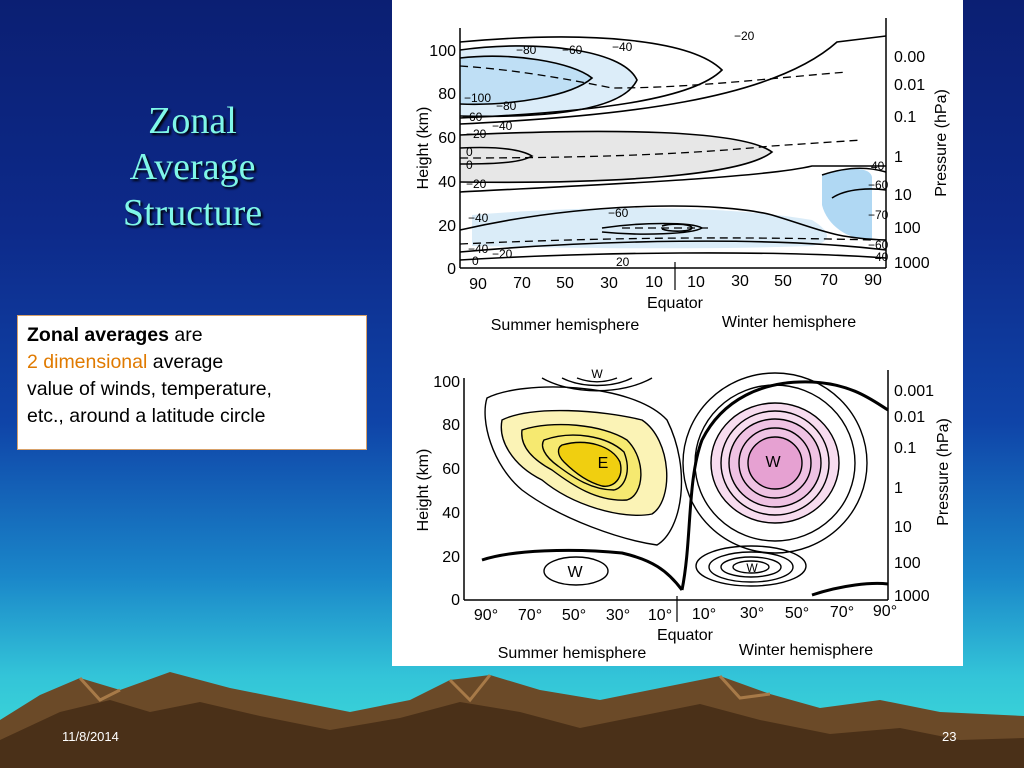 The image size is (1024, 768). Describe the element at coordinates (478, 284) in the screenshot. I see `top-x-tick: 90` at that location.